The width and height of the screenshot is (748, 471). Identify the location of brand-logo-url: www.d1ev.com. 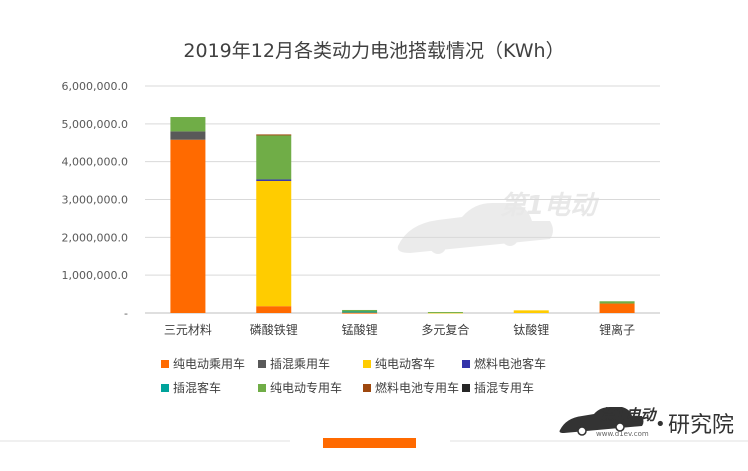
(622, 434).